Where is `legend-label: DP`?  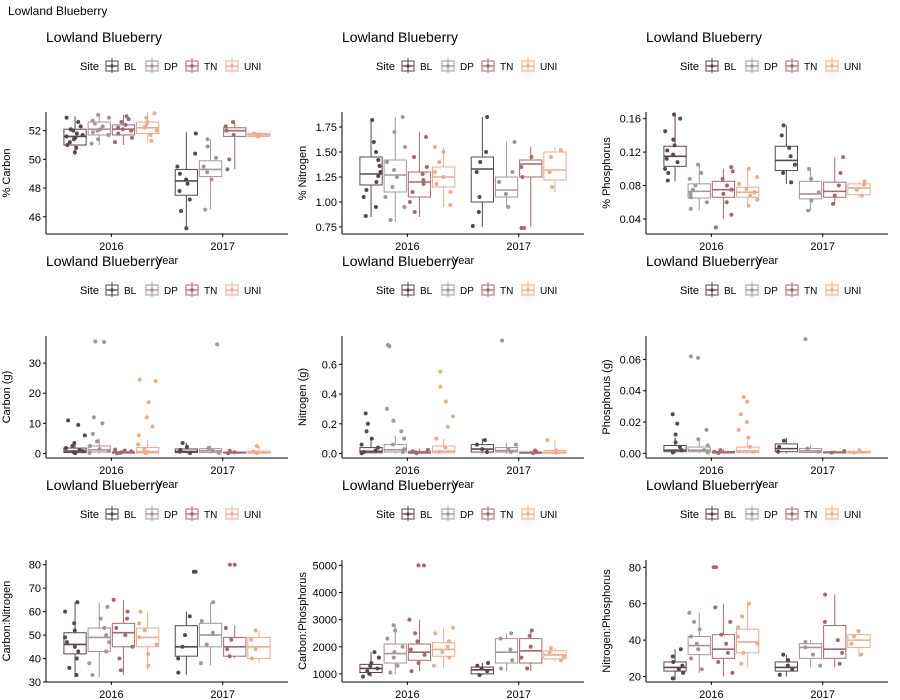
legend-label: DP is located at coordinates (771, 515).